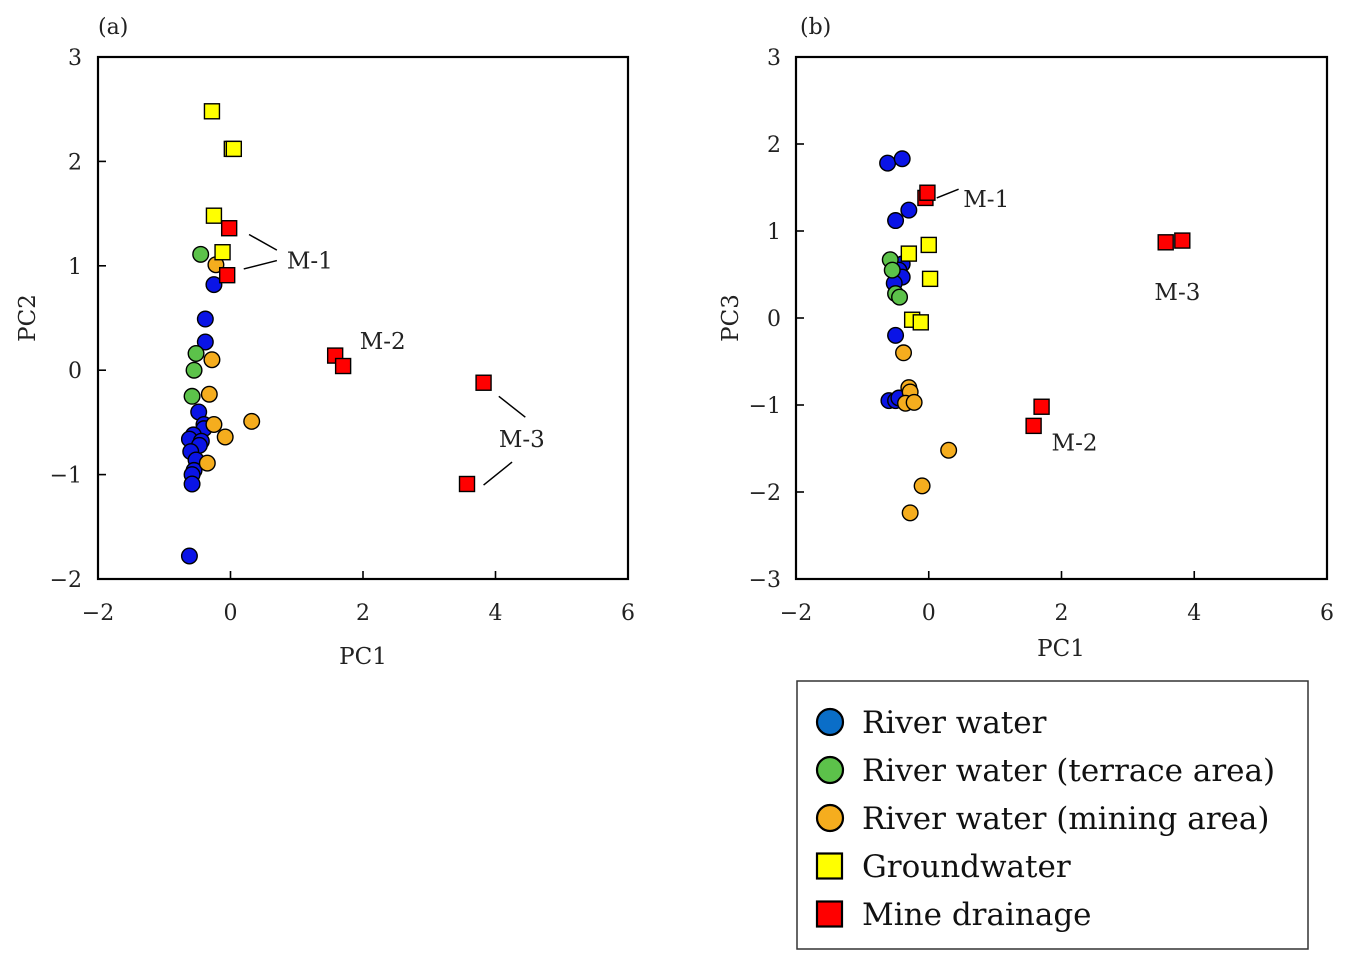  Describe the element at coordinates (1068, 321) in the screenshot. I see `annotations-b: M-1 M-3 M-2` at that location.